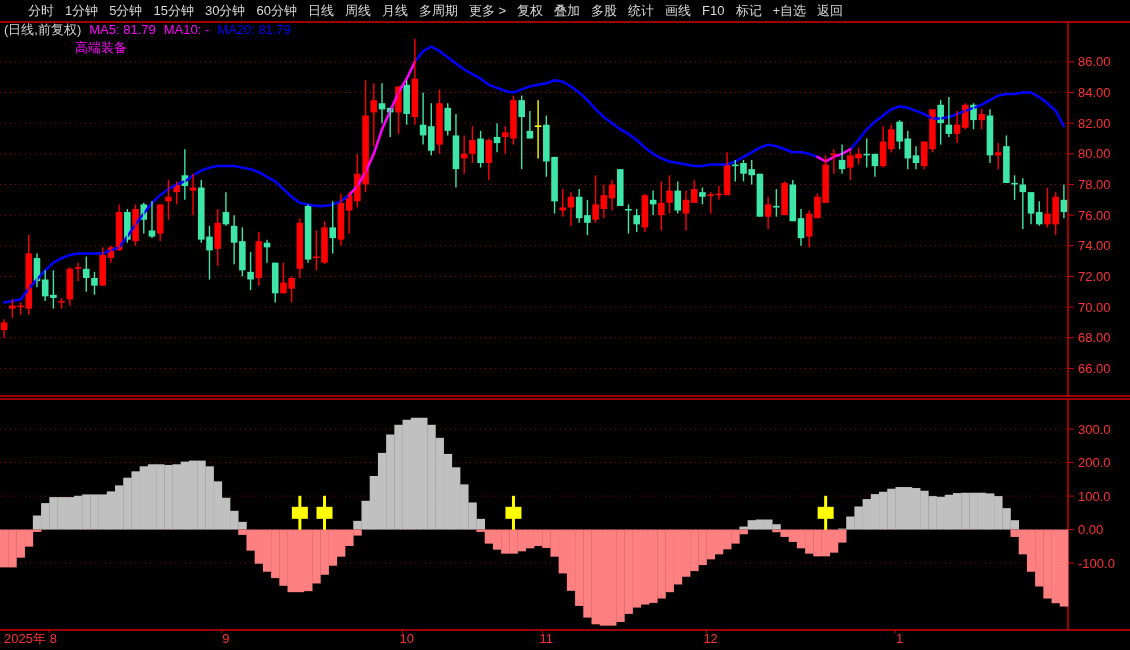  What do you see at coordinates (173, 10) in the screenshot?
I see `text: 15分钟` at bounding box center [173, 10].